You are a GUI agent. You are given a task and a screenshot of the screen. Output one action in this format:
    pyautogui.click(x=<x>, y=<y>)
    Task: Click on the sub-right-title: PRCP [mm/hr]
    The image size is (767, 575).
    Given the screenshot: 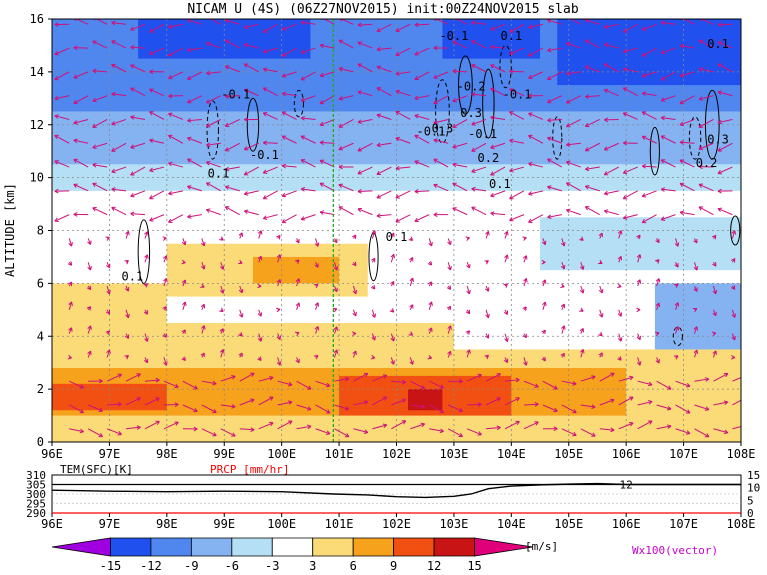 What is the action you would take?
    pyautogui.click(x=249, y=469)
    